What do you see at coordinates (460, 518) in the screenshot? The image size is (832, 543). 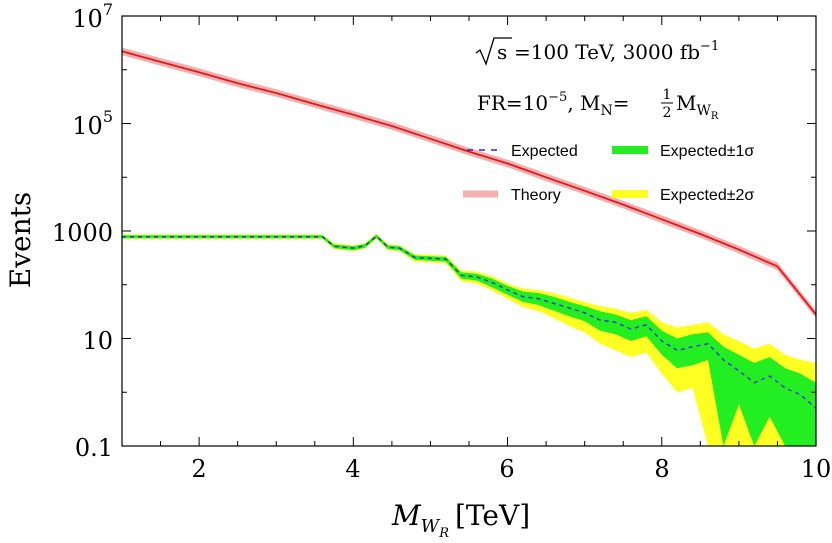 I see `x-axis-label: MWR[TeV]` at bounding box center [460, 518].